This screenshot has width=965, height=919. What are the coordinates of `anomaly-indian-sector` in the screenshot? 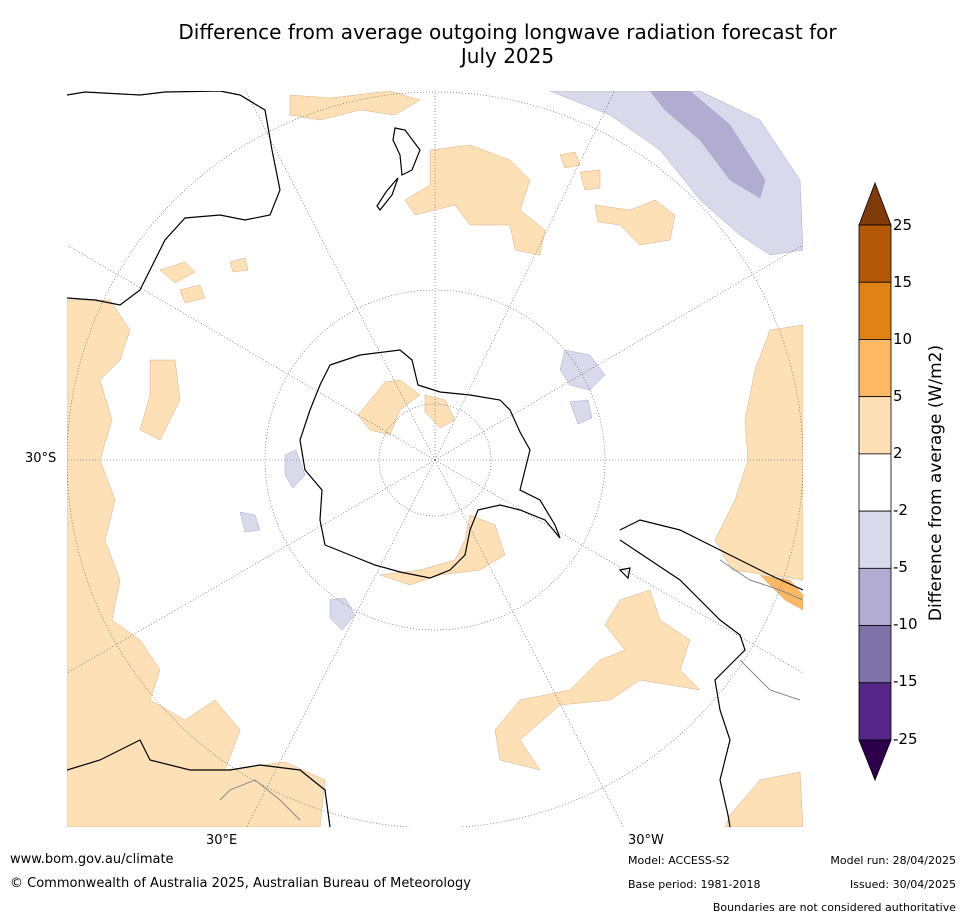 It's located at (295, 469).